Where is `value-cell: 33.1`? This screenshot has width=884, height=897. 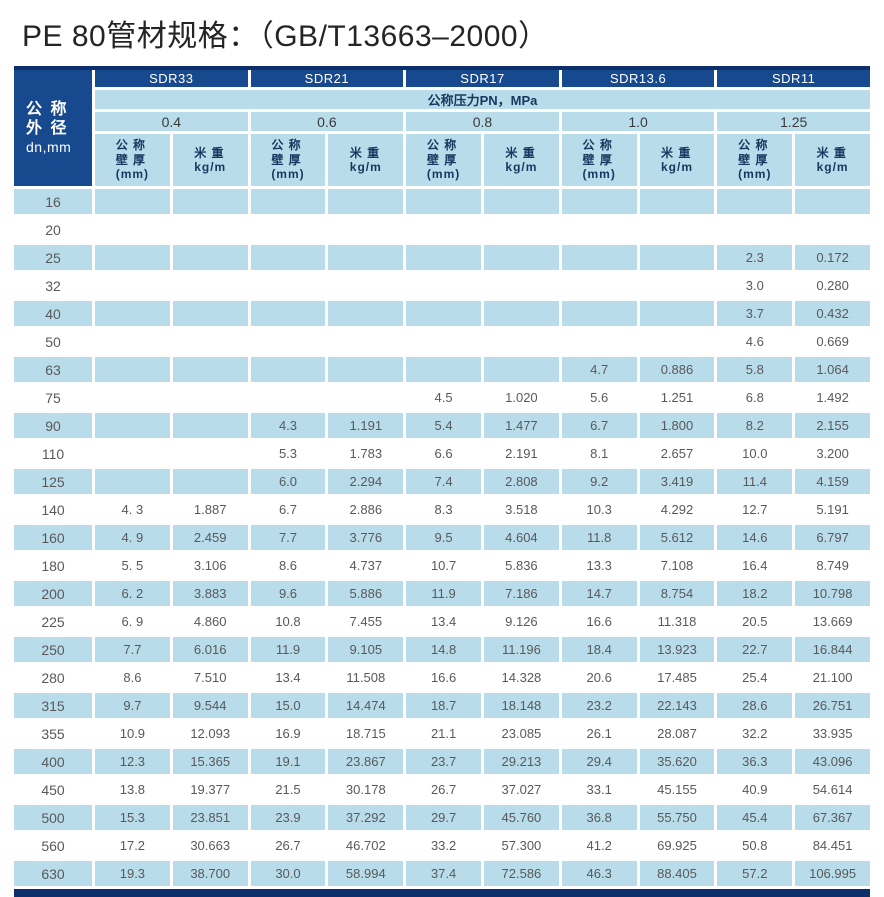 value-cell: 33.1 is located at coordinates (599, 789).